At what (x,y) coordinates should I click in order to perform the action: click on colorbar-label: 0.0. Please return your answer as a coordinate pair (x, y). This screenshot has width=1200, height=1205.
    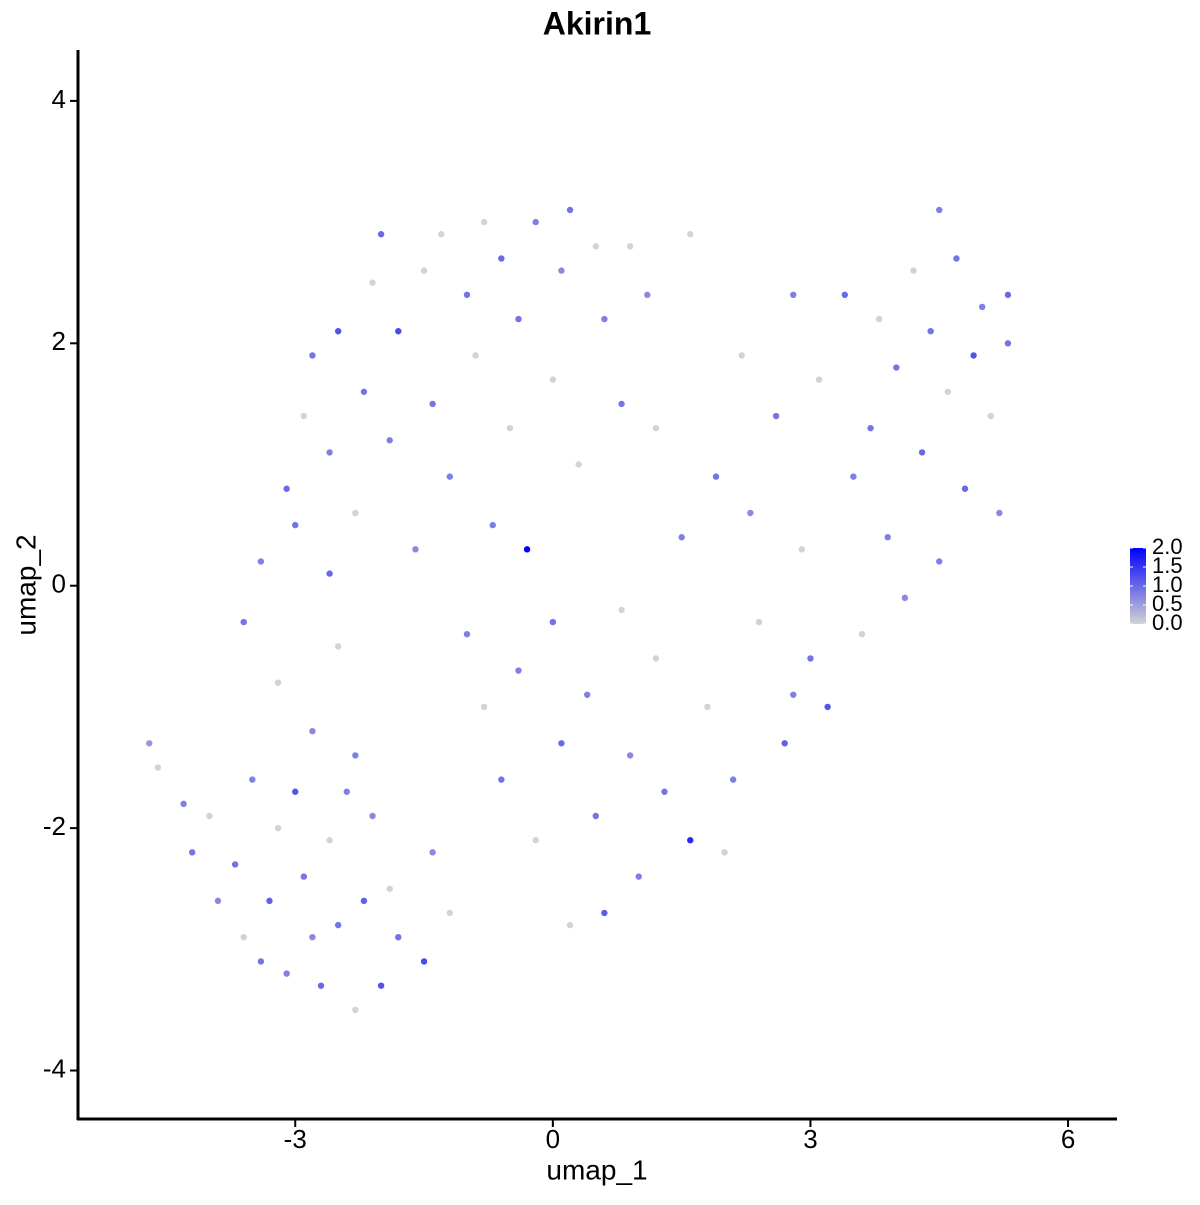
    Looking at the image, I should click on (1167, 622).